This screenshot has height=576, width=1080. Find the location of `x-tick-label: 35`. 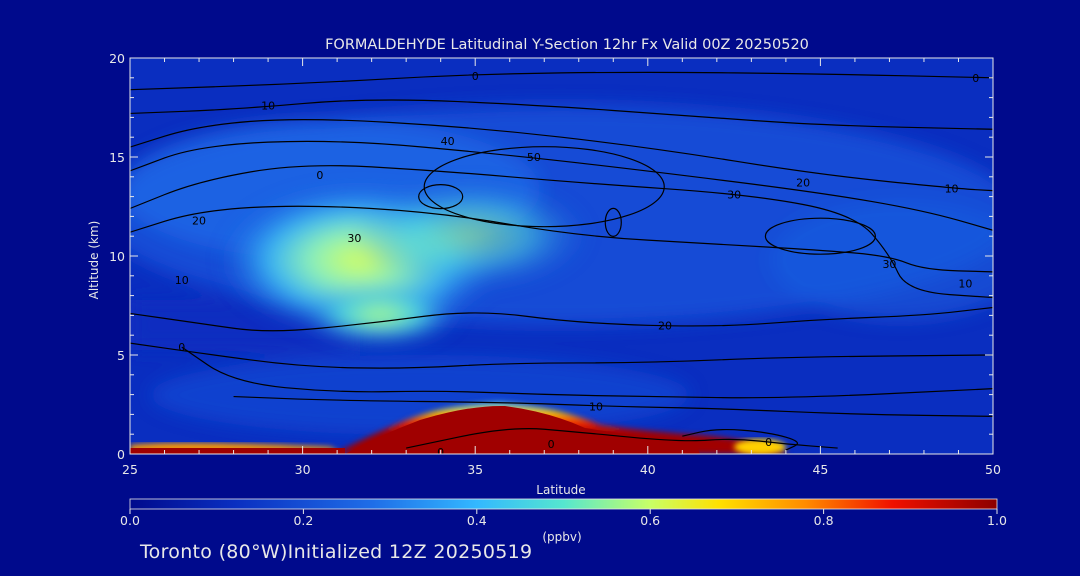

x-tick-label: 35 is located at coordinates (475, 469).